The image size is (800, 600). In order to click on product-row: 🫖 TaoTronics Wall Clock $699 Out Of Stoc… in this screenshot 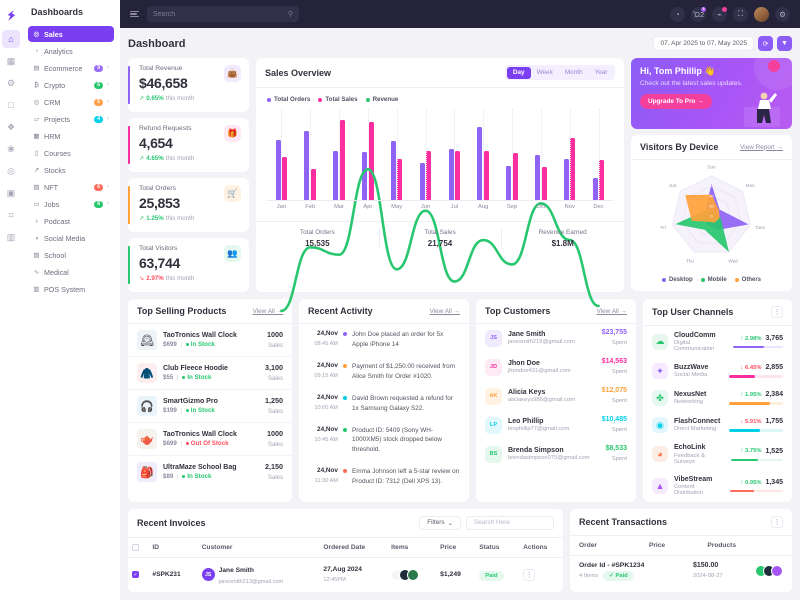, I will do `click(210, 438)`.